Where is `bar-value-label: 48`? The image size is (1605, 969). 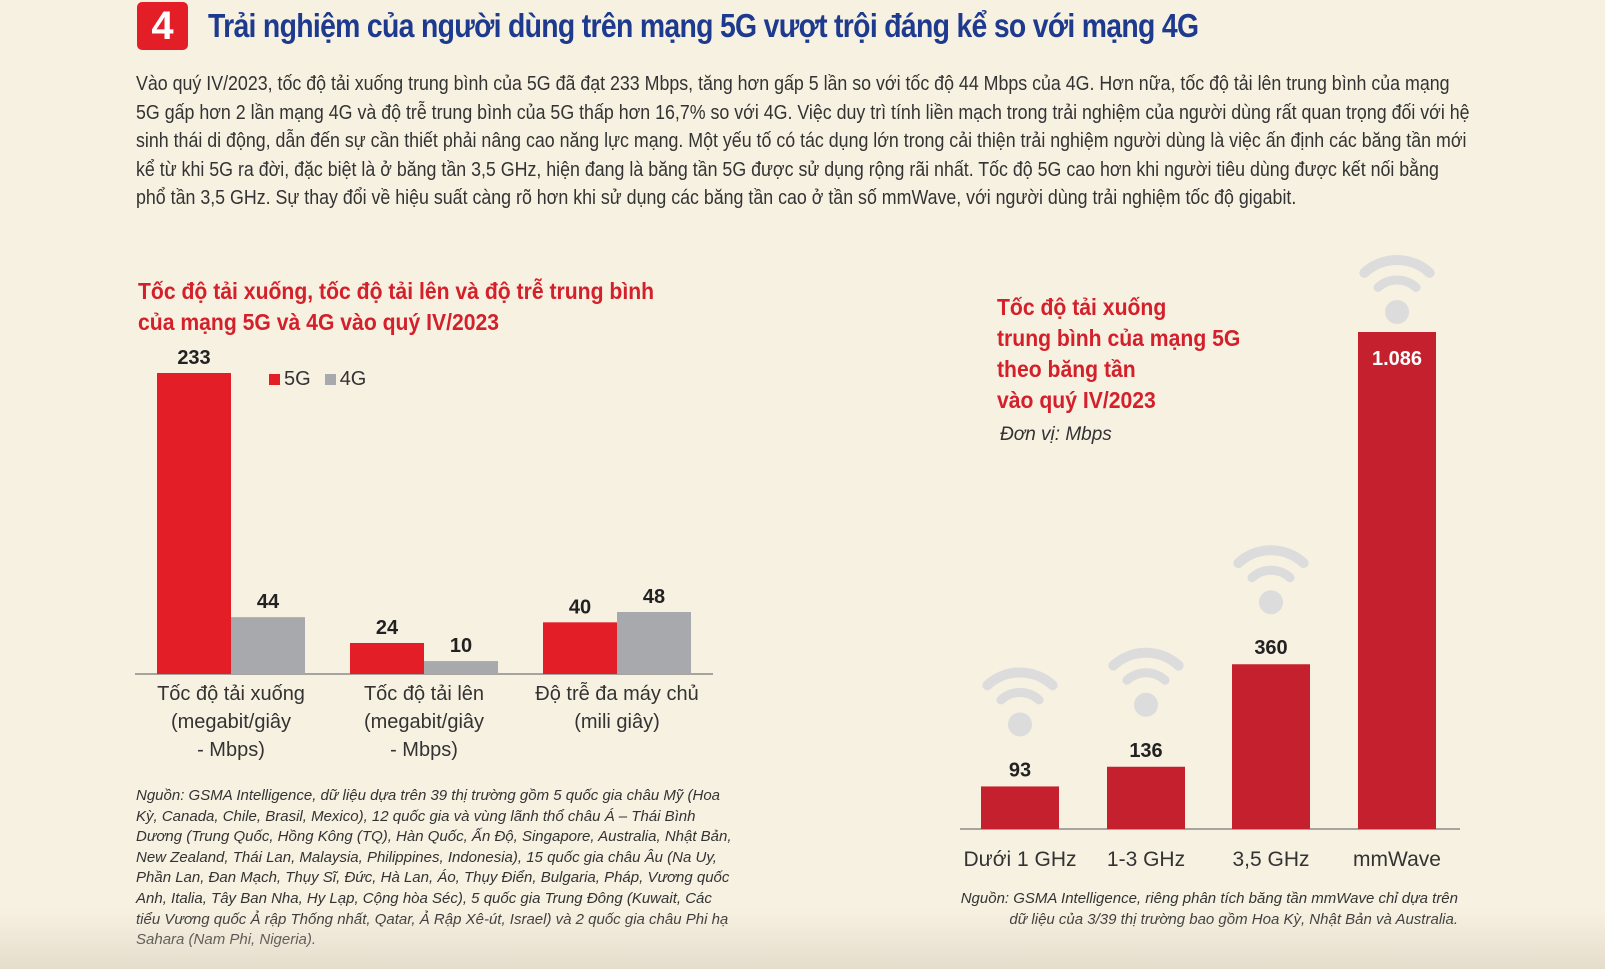 bar-value-label: 48 is located at coordinates (654, 597).